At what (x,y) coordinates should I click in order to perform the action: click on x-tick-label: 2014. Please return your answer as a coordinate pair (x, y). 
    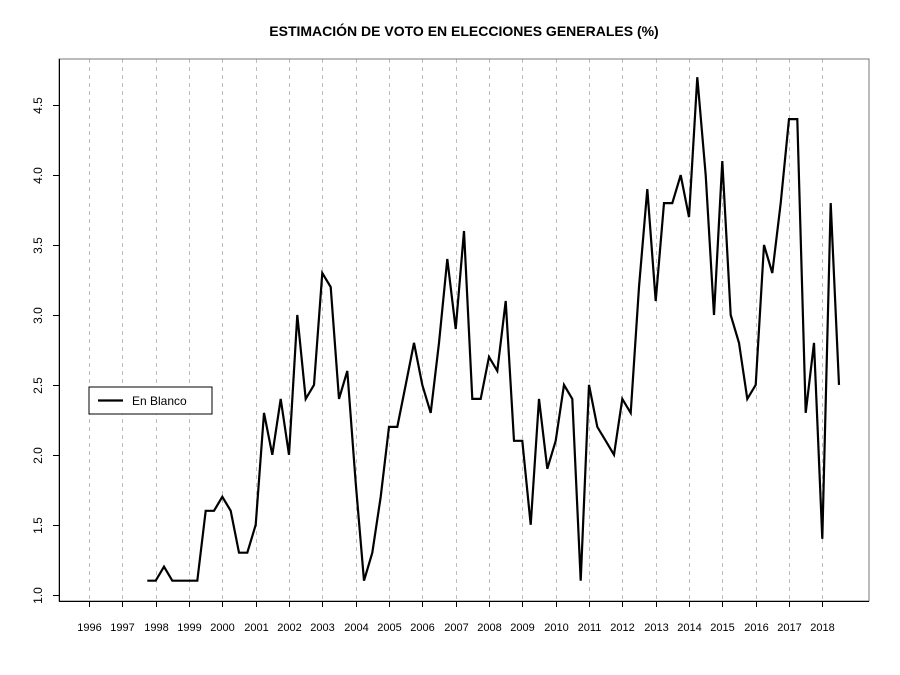
    Looking at the image, I should click on (689, 628).